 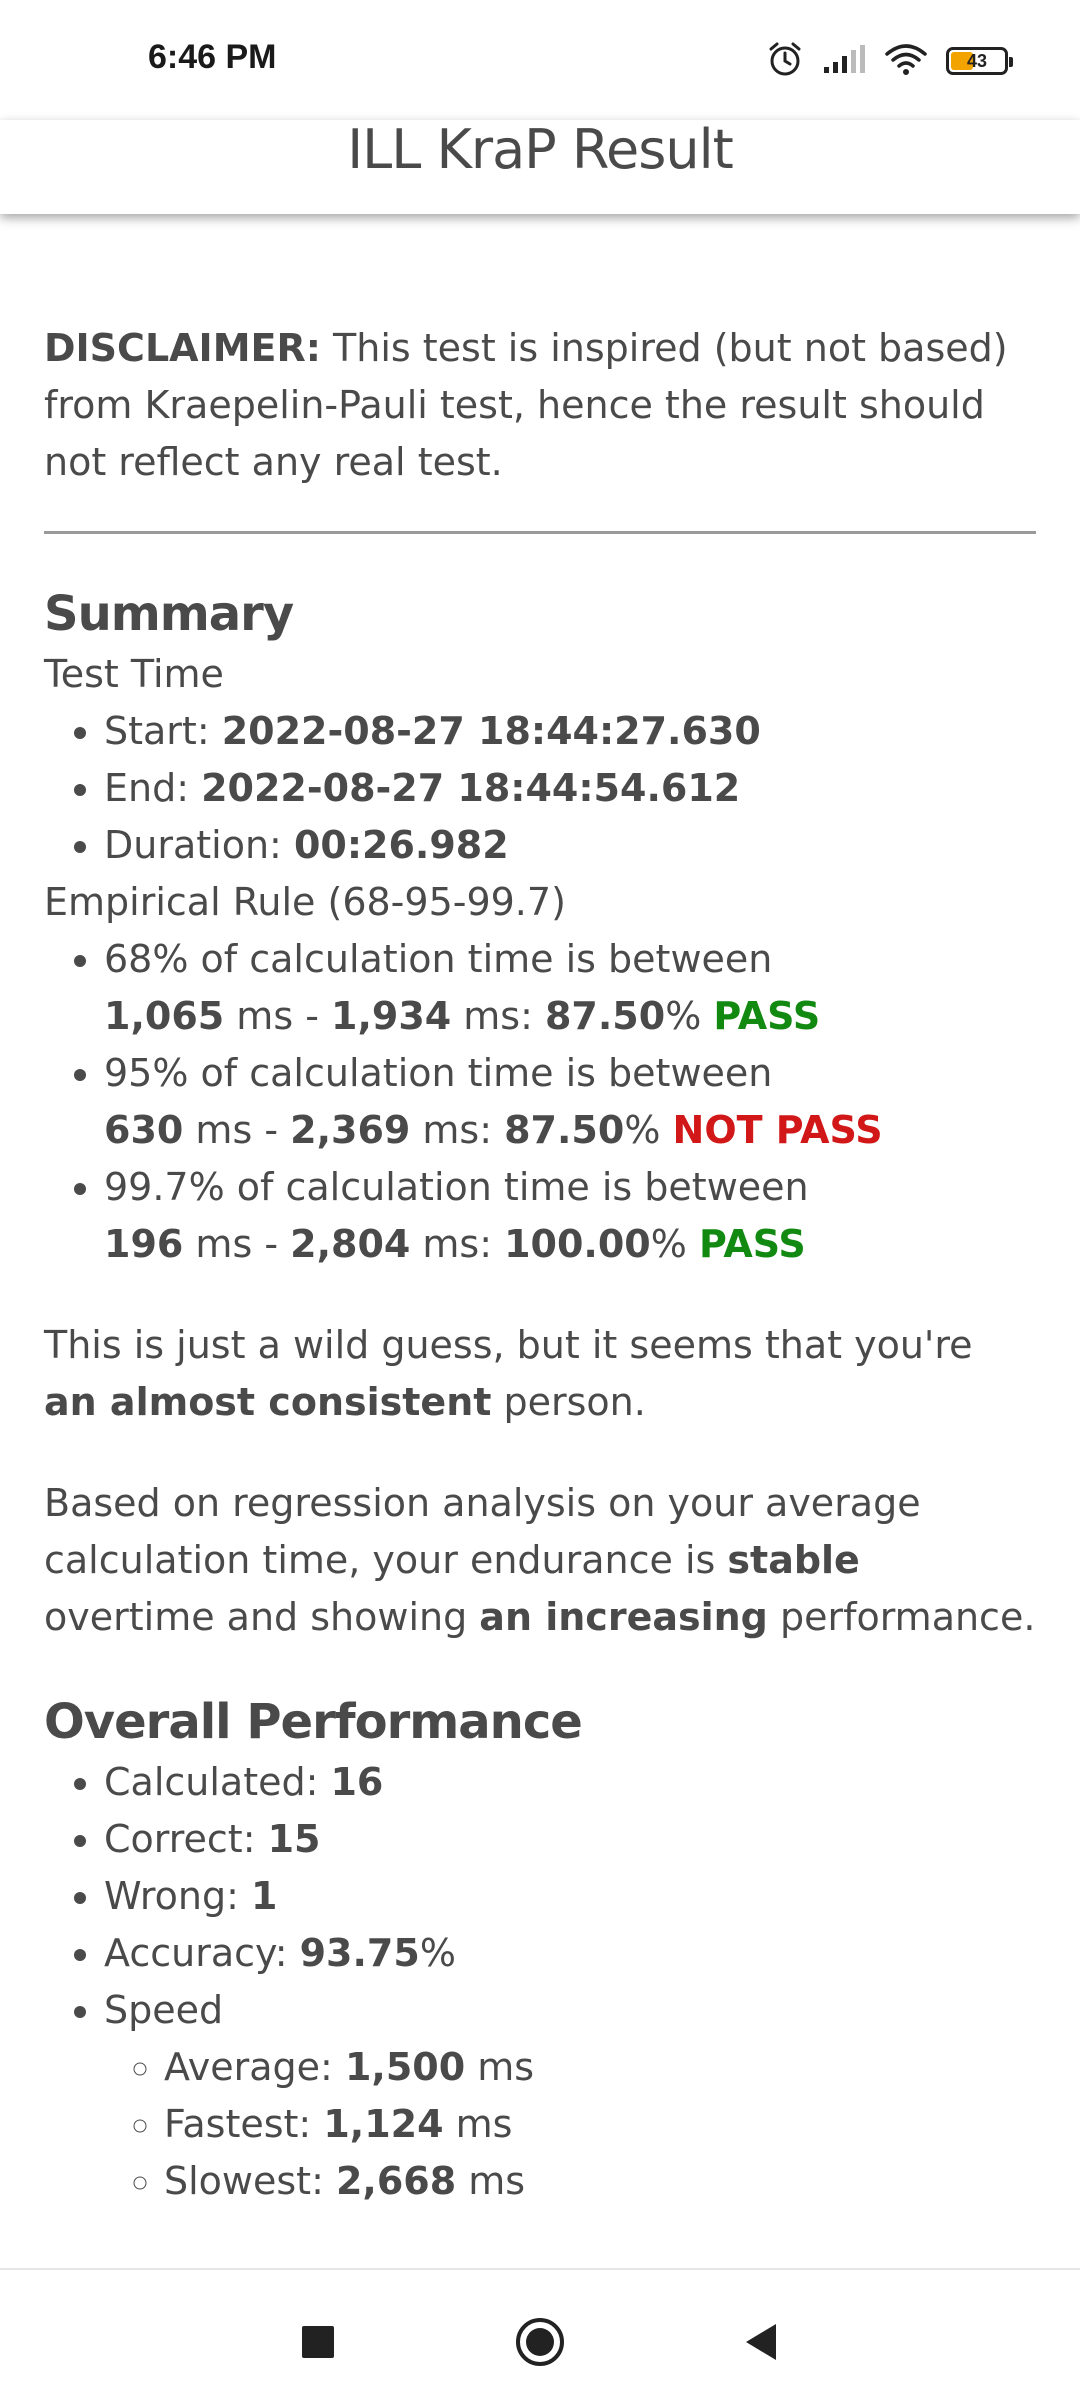 What do you see at coordinates (186, 1839) in the screenshot?
I see `correct-label: Correct:` at bounding box center [186, 1839].